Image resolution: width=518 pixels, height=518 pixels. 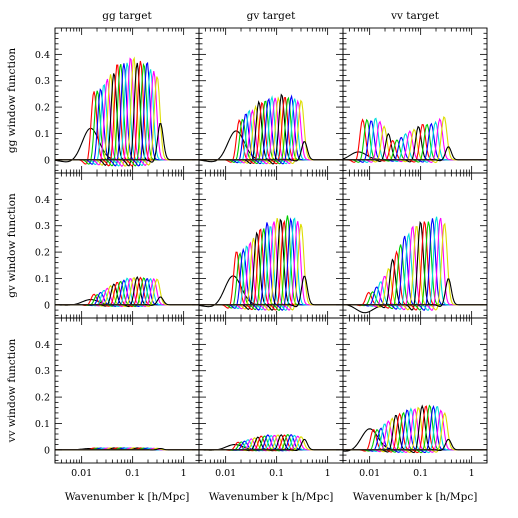 I want to click on panel-r0-c1, so click(x=271, y=100).